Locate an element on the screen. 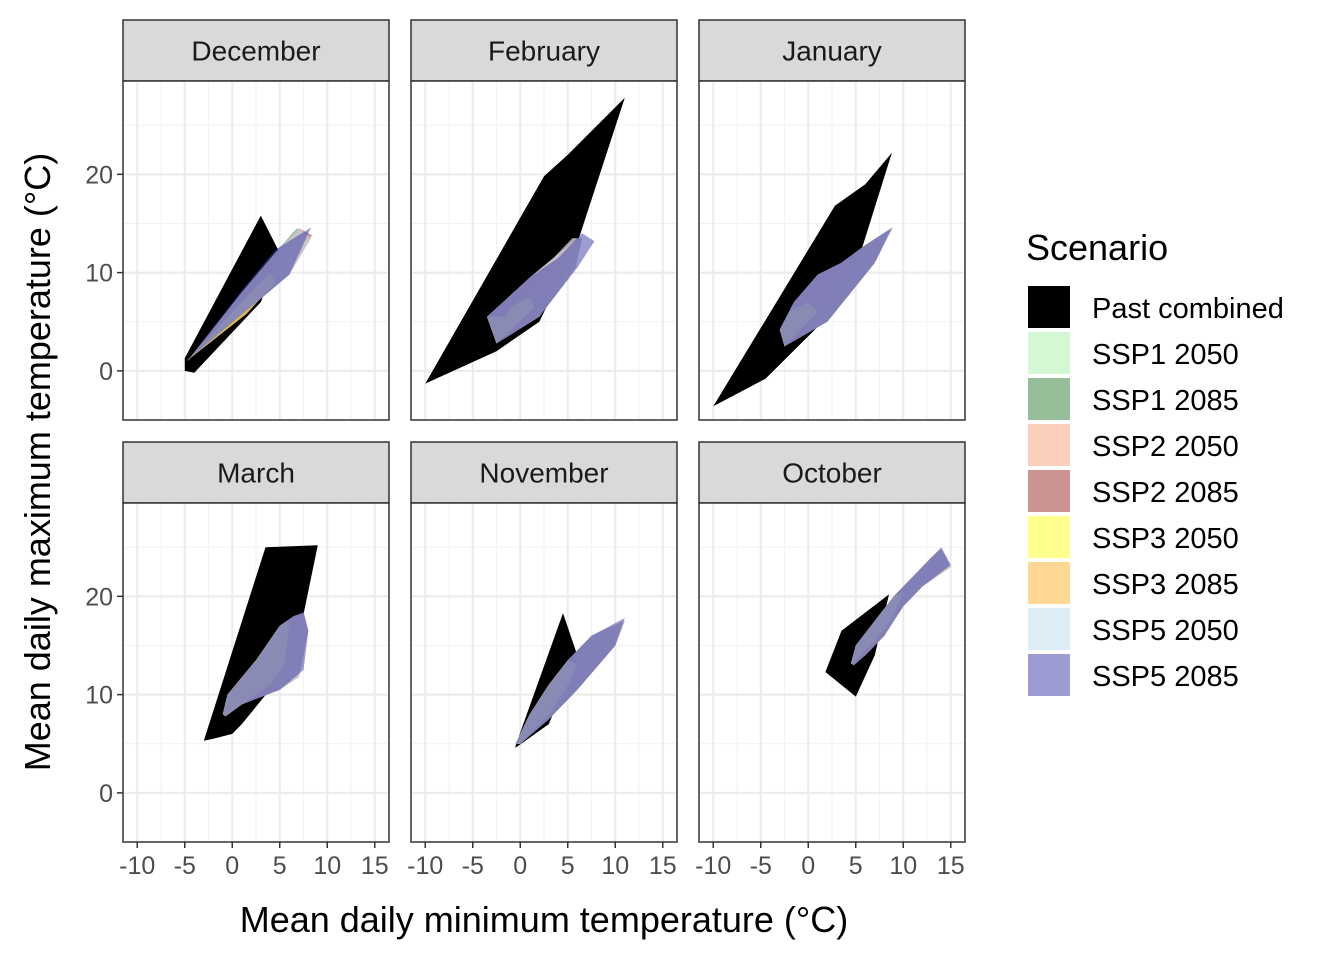  legend-label: SSP3 2050 is located at coordinates (1165, 539).